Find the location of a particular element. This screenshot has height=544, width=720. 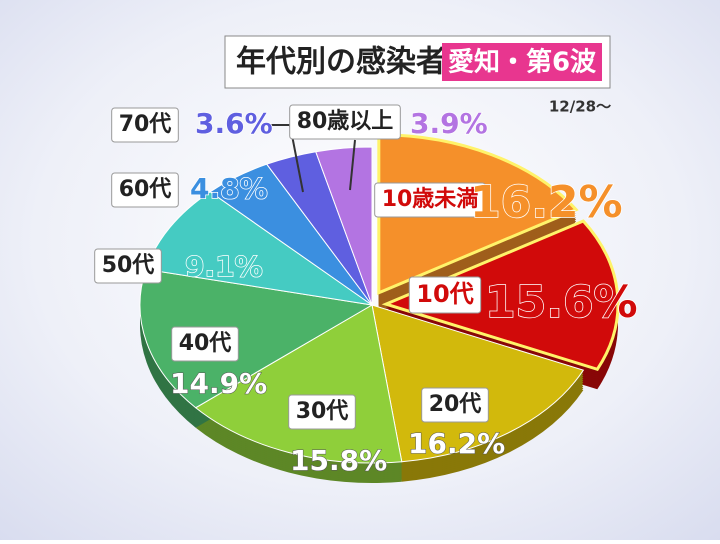

category-label: 10代 is located at coordinates (444, 294).